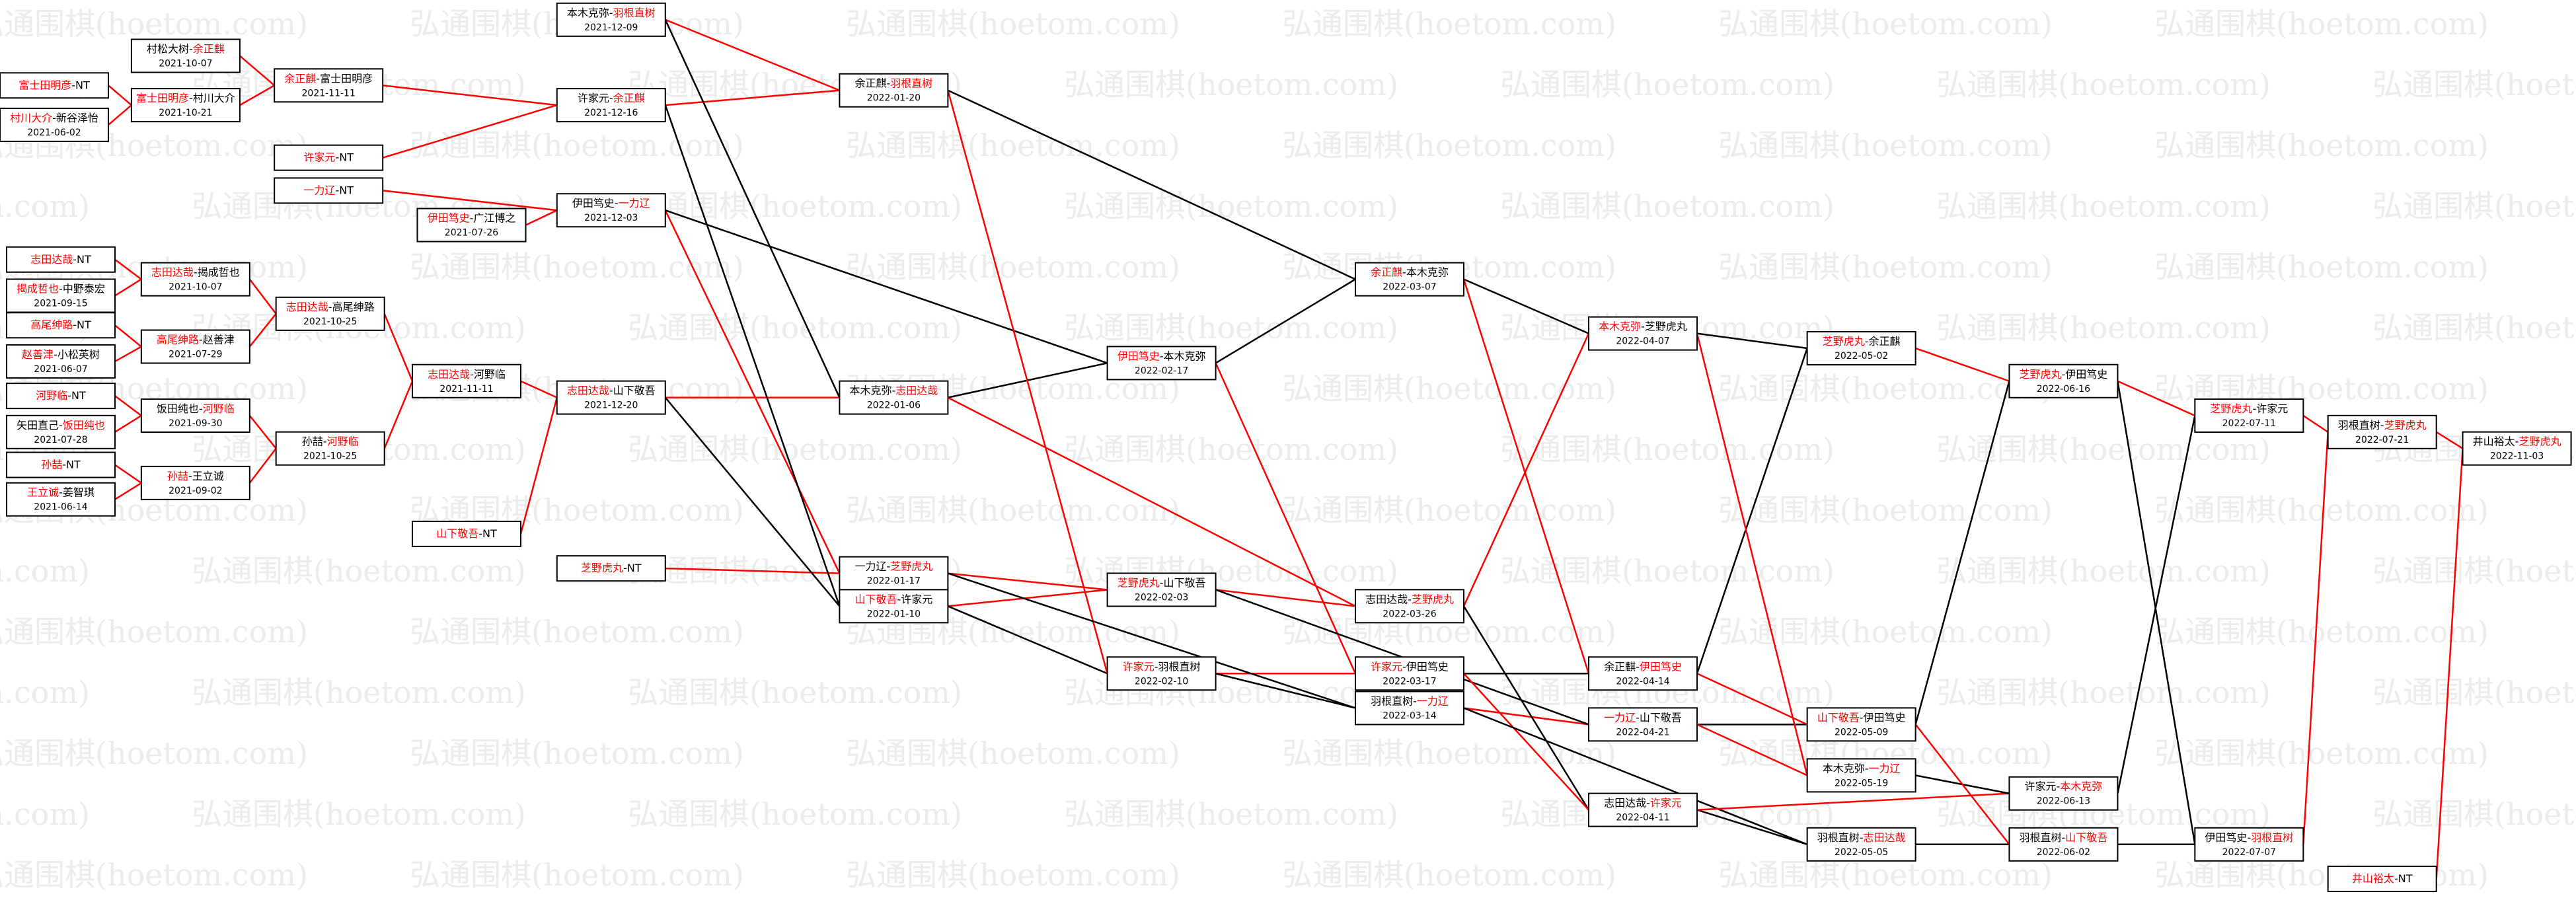 This screenshot has height=902, width=2576. I want to click on player-name: 芝野虎丸, so click(2405, 424).